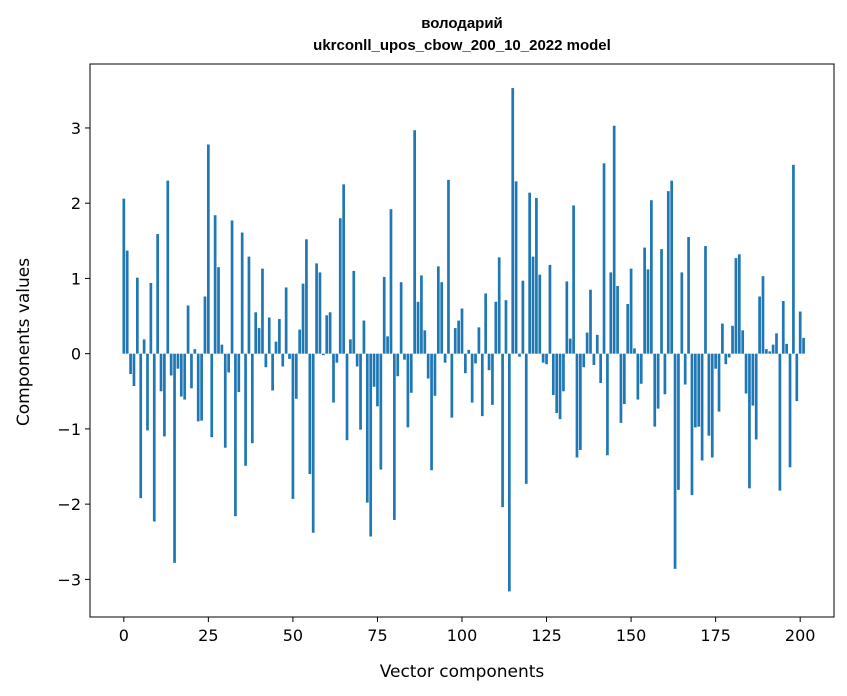  I want to click on y-tick-label: 0, so click(76, 354).